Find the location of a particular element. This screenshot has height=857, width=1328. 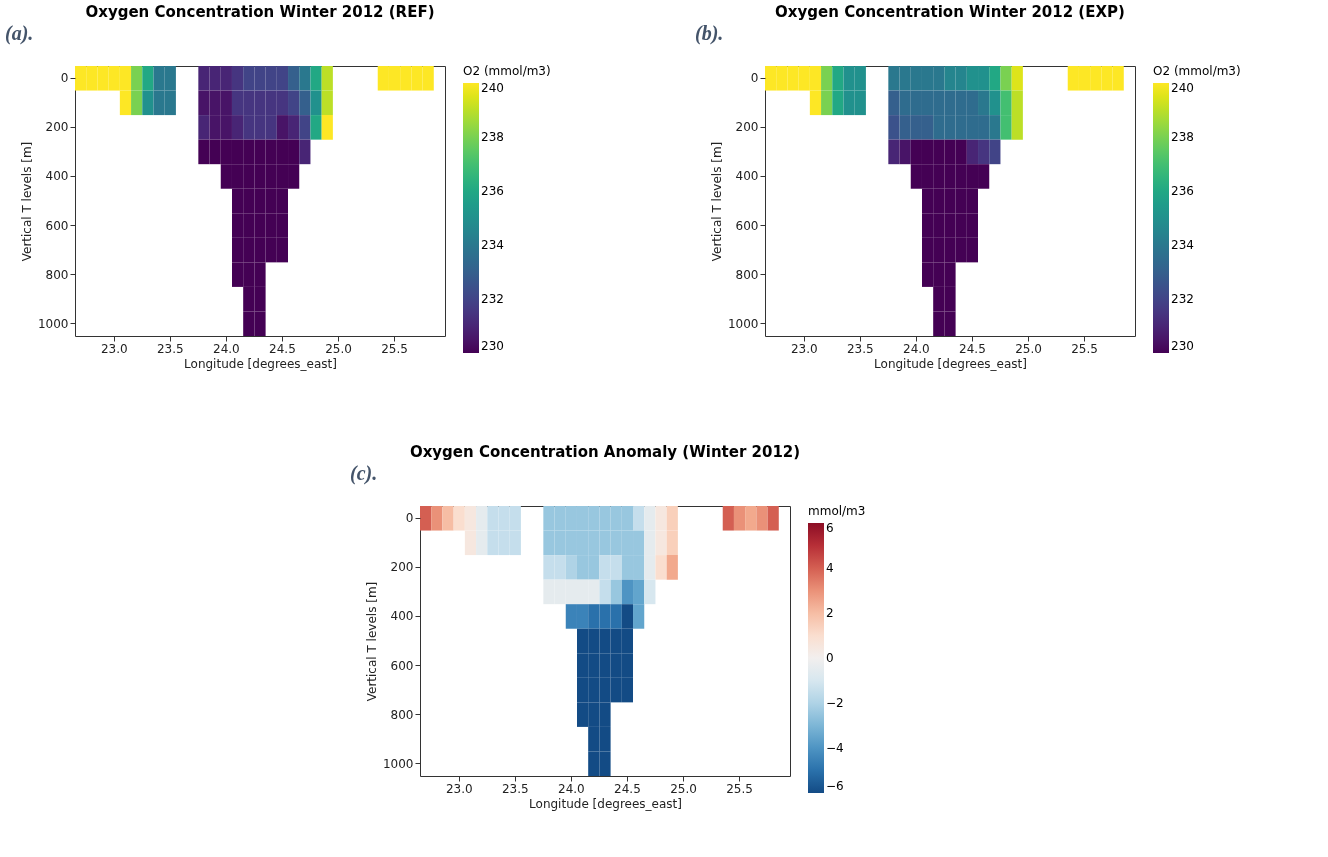

color-bar-title: mmol/m3 is located at coordinates (837, 511).